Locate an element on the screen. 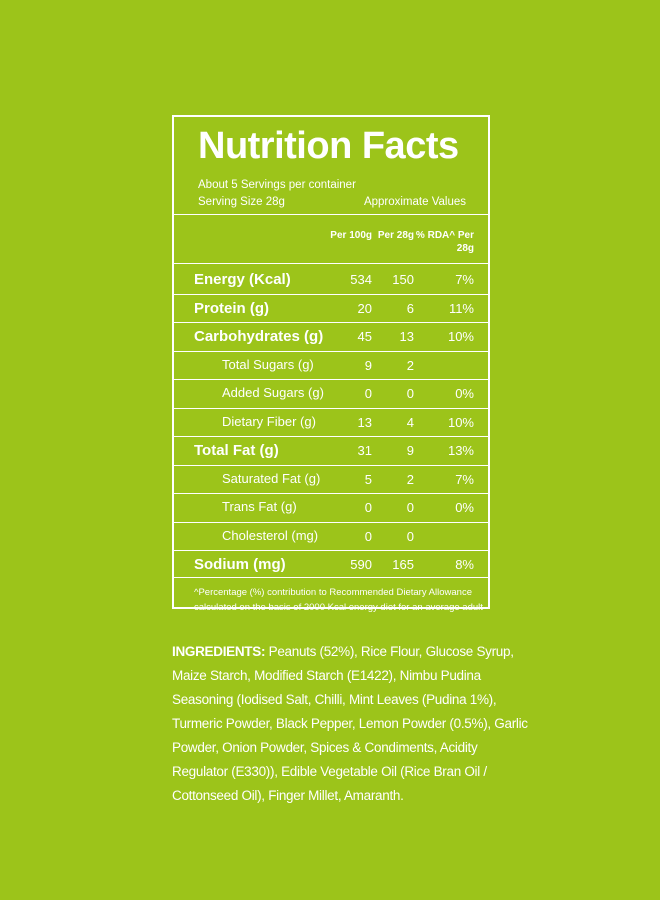 The image size is (660, 900). nutrient-value: 6 is located at coordinates (410, 308).